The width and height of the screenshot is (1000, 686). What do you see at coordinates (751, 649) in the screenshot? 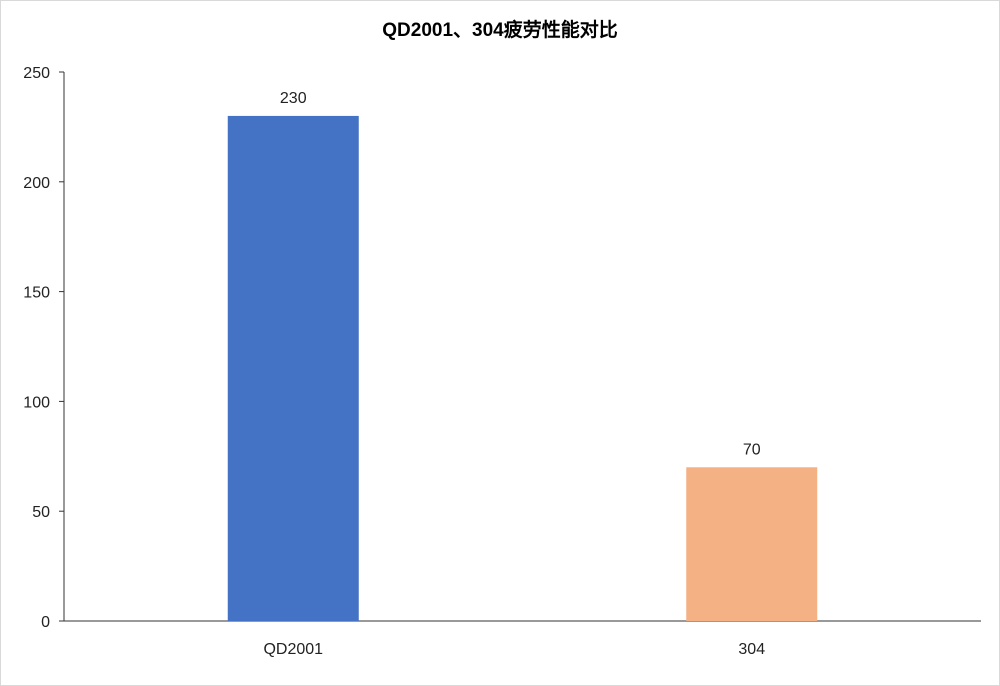
I see `x-tick-label: 304` at bounding box center [751, 649].